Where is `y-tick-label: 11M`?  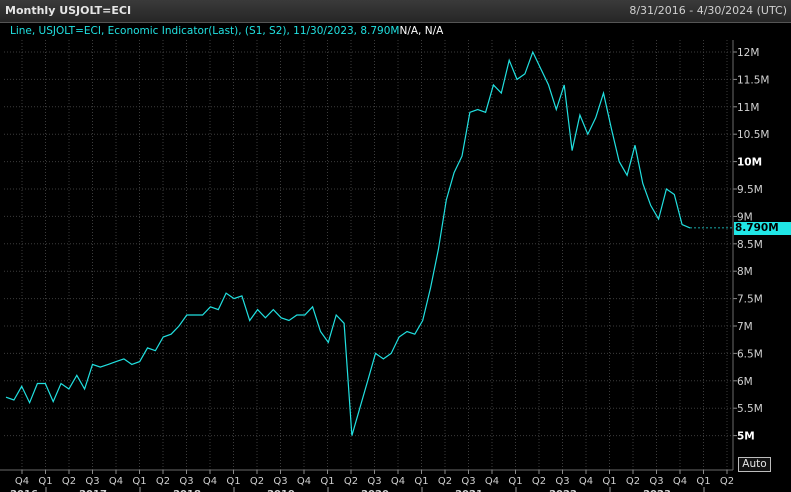
y-tick-label: 11M is located at coordinates (748, 108).